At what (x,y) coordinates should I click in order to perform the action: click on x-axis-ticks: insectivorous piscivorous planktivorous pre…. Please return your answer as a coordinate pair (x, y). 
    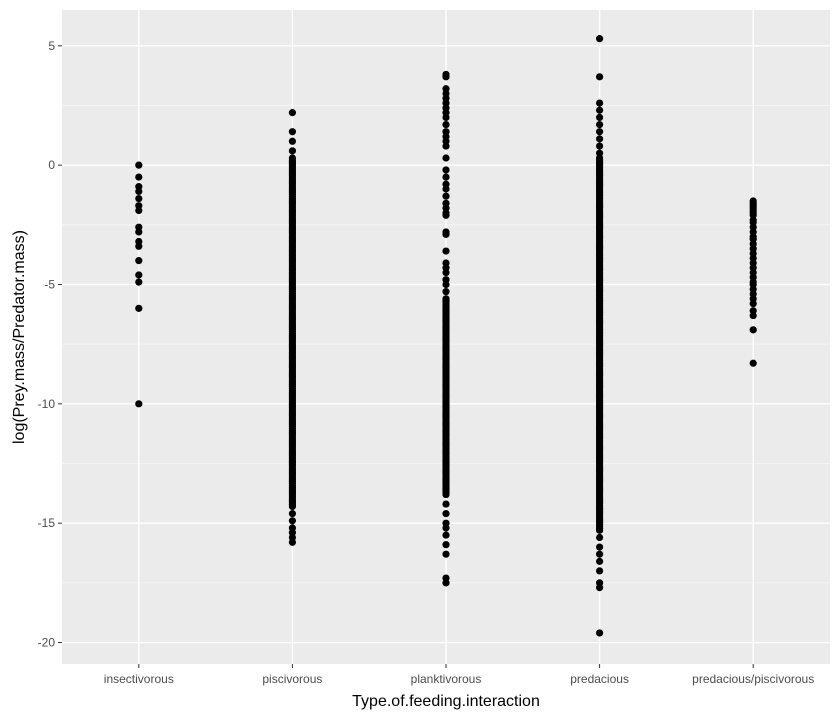
    Looking at the image, I should click on (459, 675).